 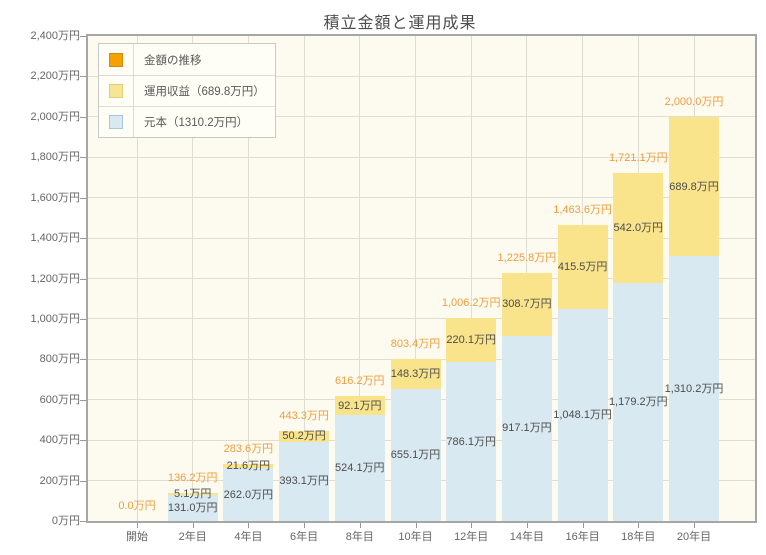 I want to click on profit-value-label: 542.0万円, so click(x=638, y=227).